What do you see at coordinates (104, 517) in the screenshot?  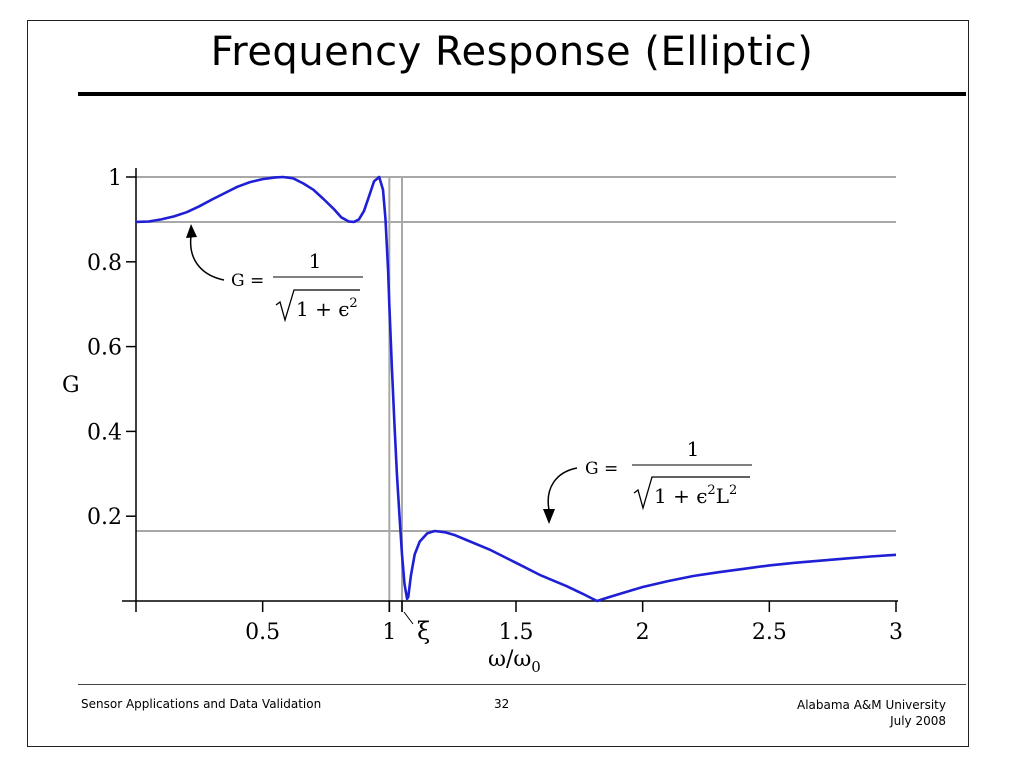 I see `y-tick-label: 0.2` at bounding box center [104, 517].